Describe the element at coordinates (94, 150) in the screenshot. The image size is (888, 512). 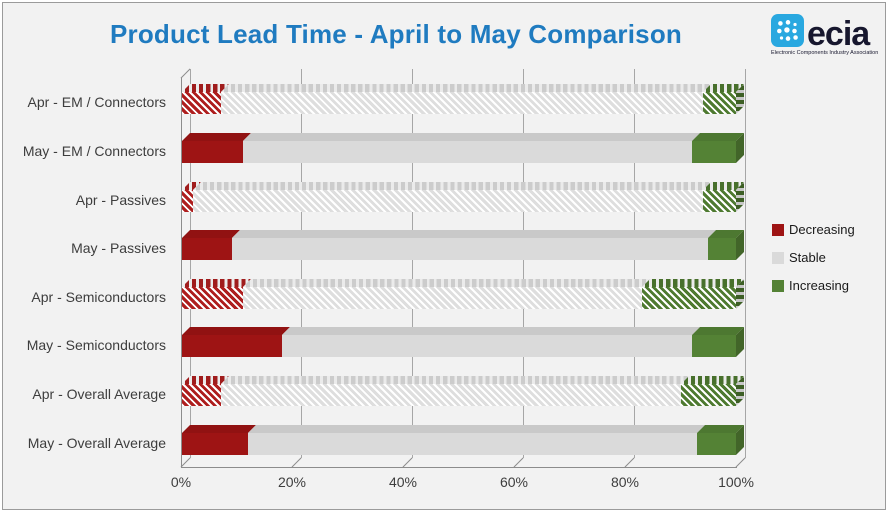
I see `category-label: May - EM / Connectors` at that location.